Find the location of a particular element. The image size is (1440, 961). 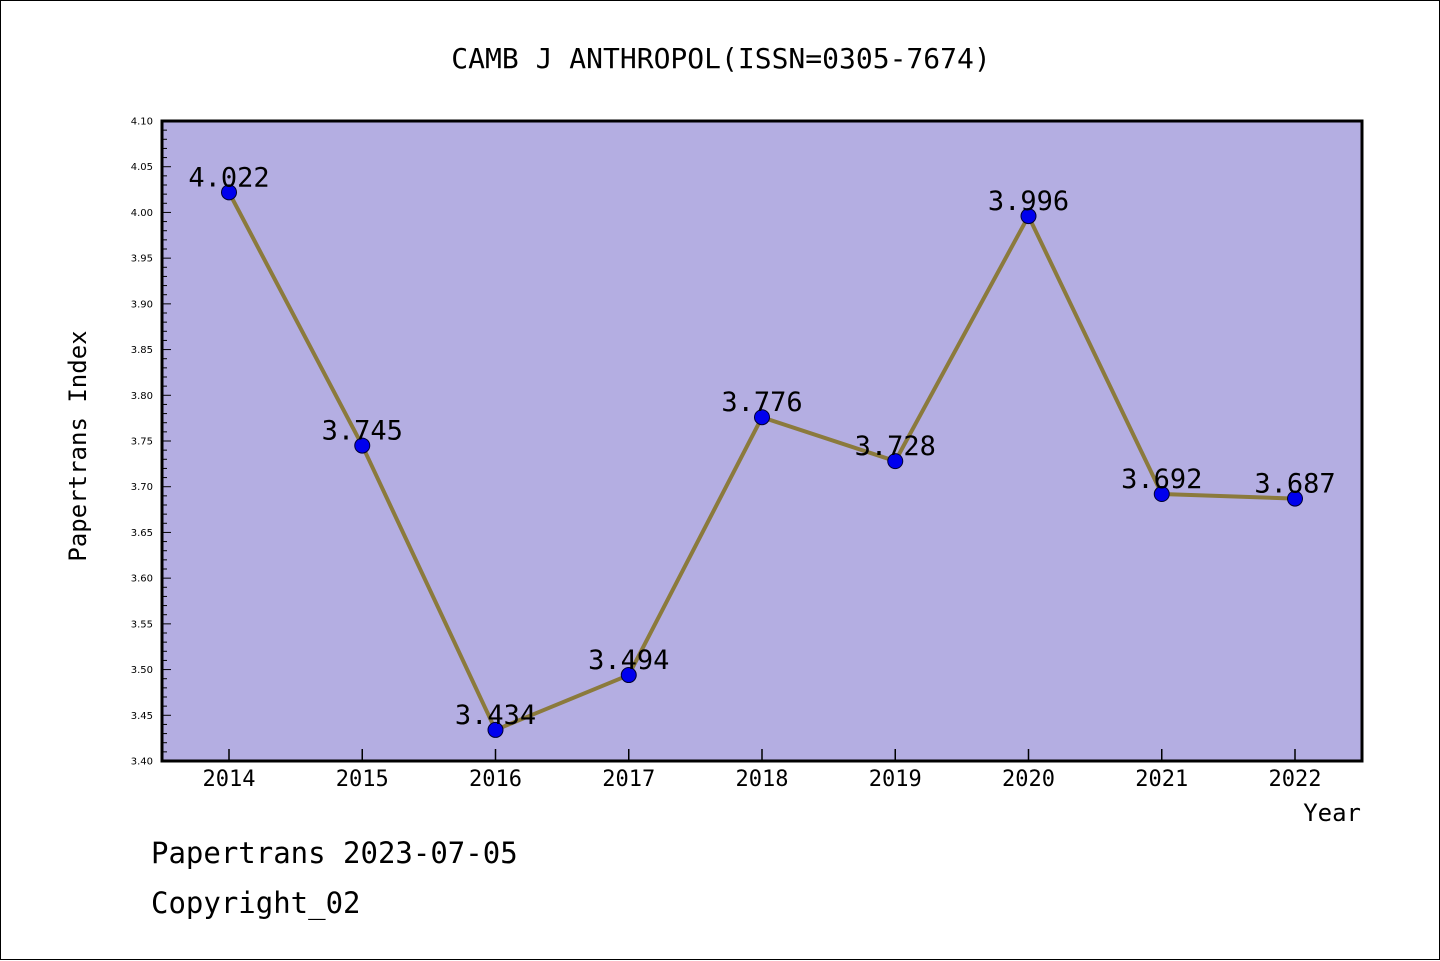

y-tick-label: 3.80 is located at coordinates (142, 396).